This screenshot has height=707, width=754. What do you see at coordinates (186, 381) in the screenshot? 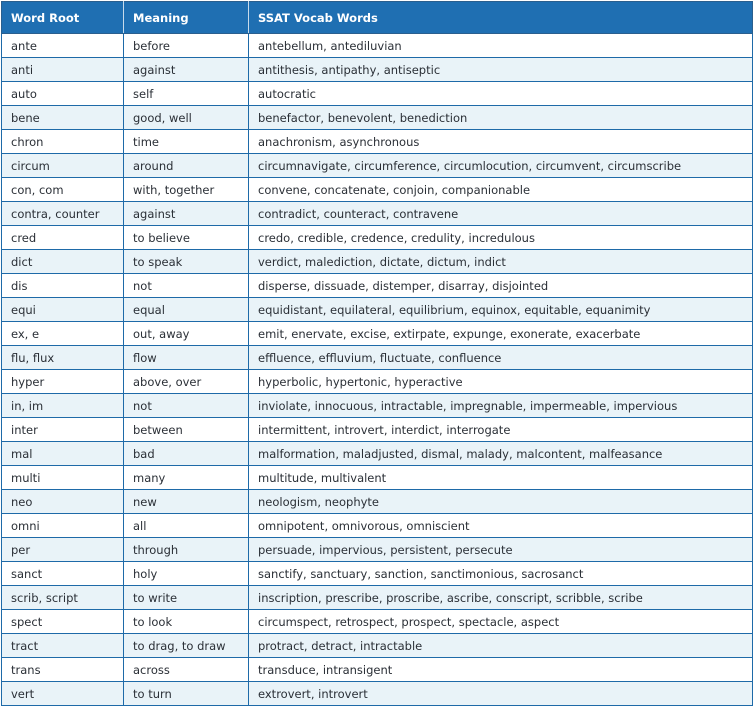
I see `meaning-cell: above, over` at bounding box center [186, 381].